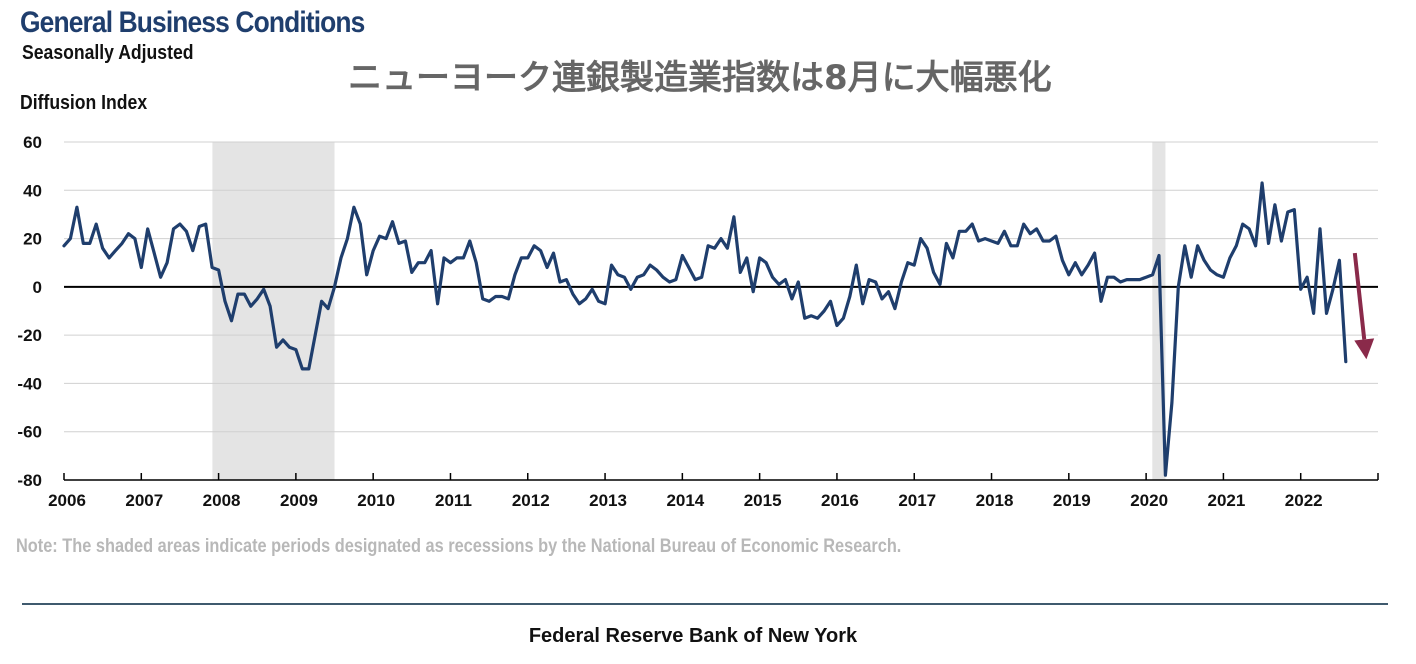 This screenshot has height=664, width=1416. Describe the element at coordinates (1359, 296) in the screenshot. I see `down-arrow-shaft` at that location.